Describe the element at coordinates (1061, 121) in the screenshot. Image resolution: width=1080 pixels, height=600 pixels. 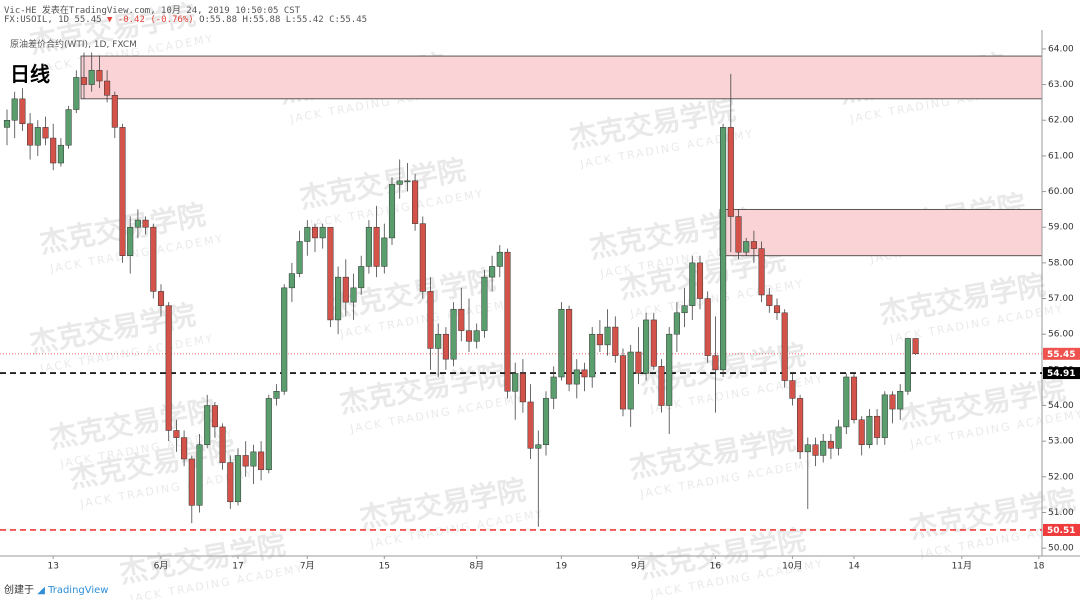
I see `y-tick-label: 62.00` at that location.